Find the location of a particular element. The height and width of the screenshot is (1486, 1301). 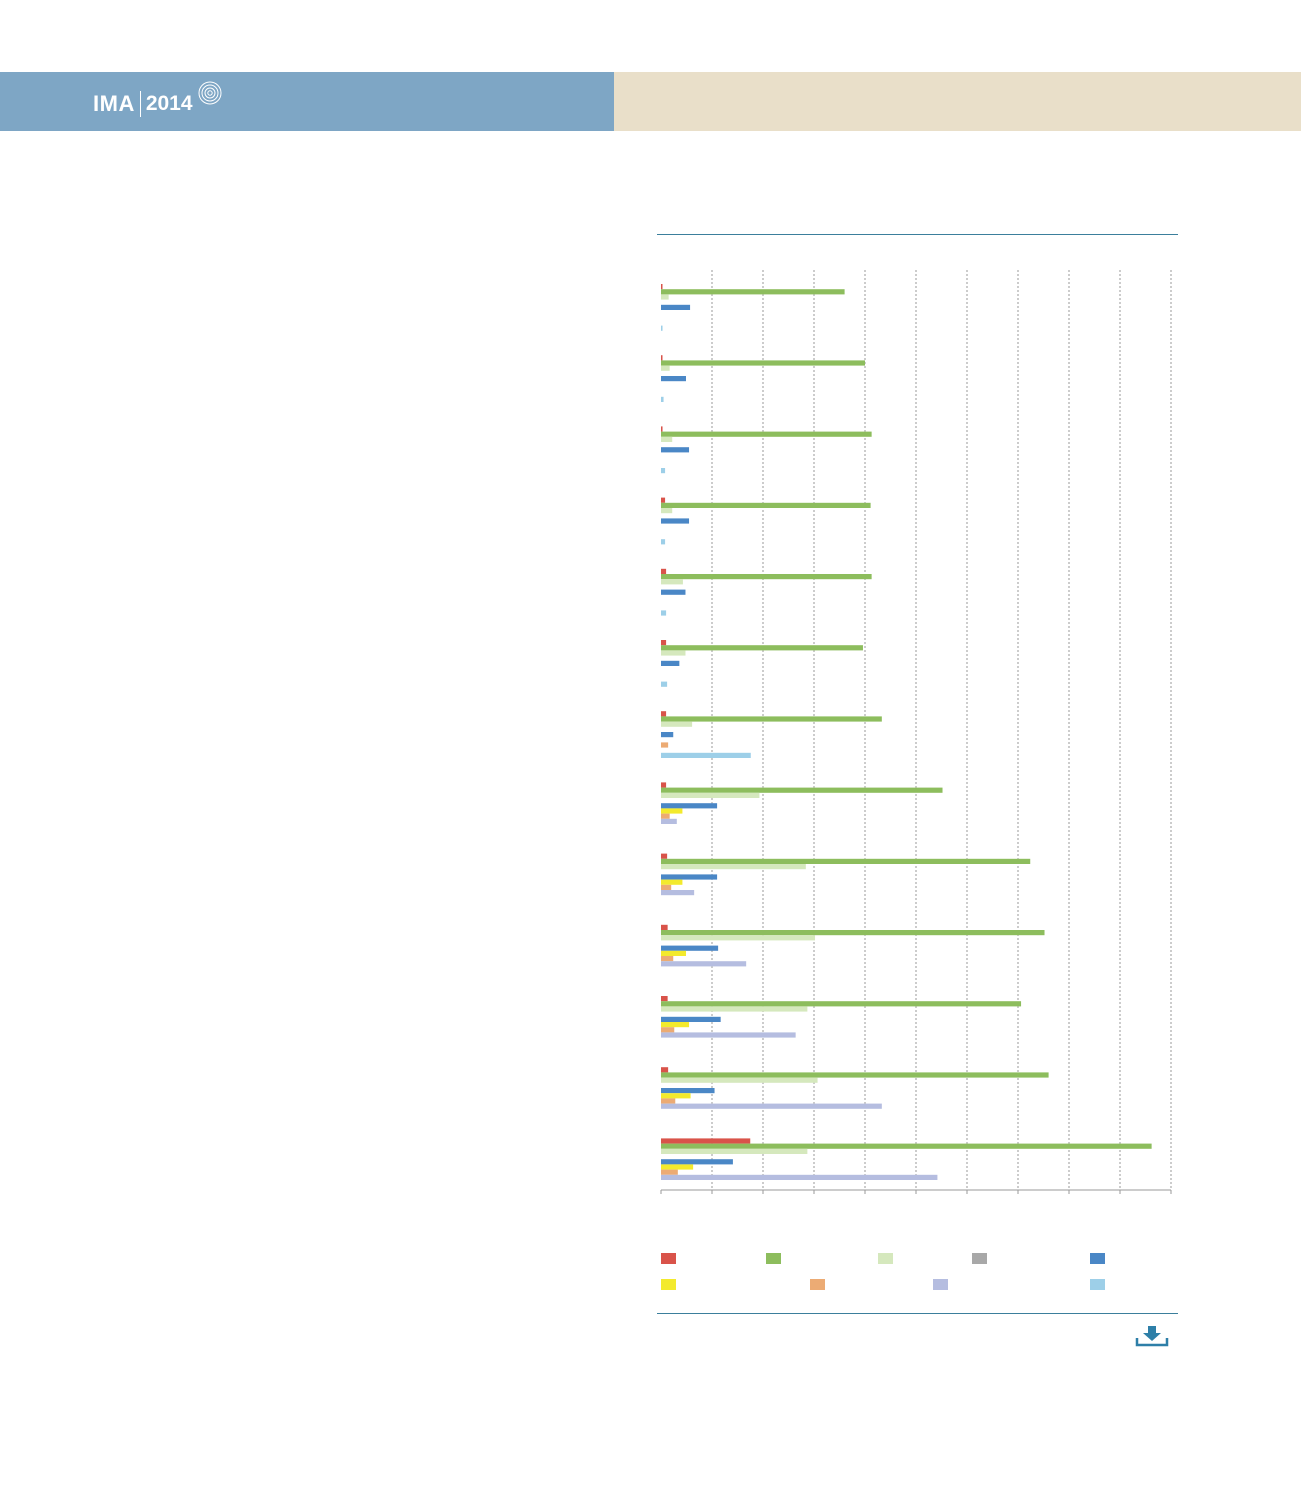

download-icon is located at coordinates (1152, 1336).